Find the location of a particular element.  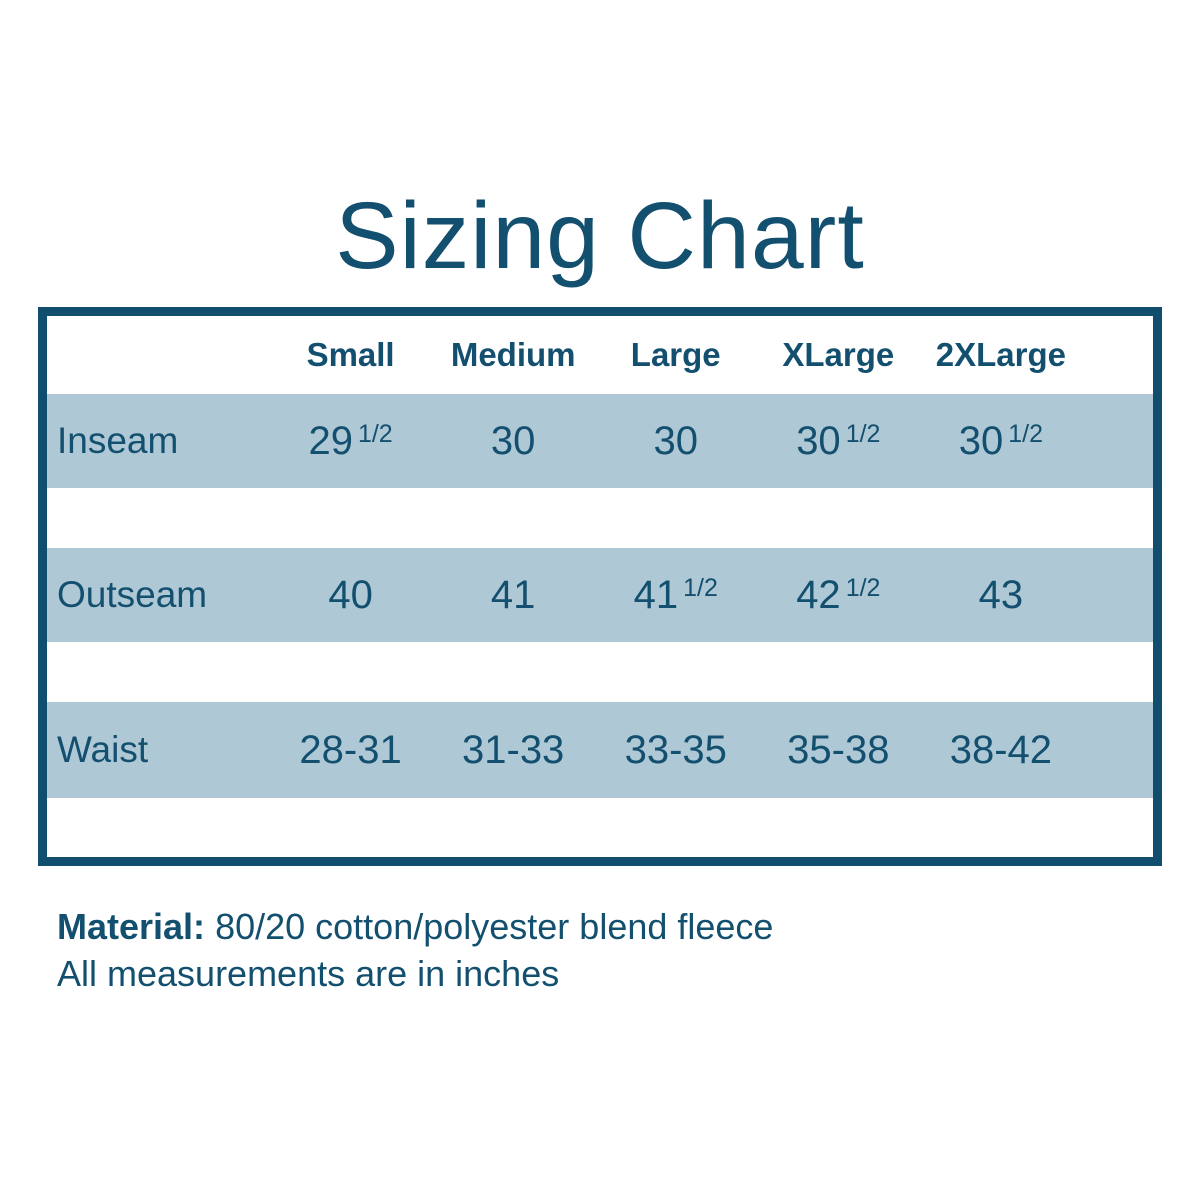

table-cell: 29 1/2 is located at coordinates (350, 441).